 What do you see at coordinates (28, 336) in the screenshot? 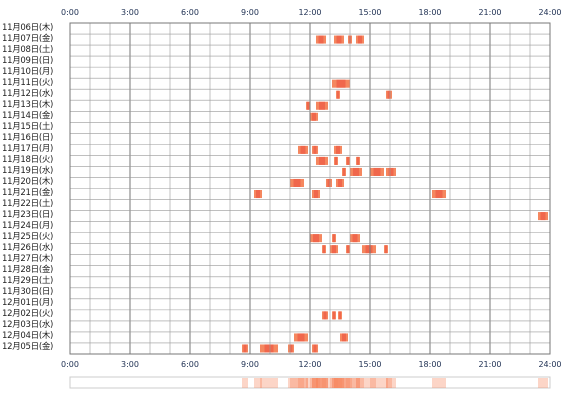
I see `date-label: 12月04日(木)` at bounding box center [28, 336].